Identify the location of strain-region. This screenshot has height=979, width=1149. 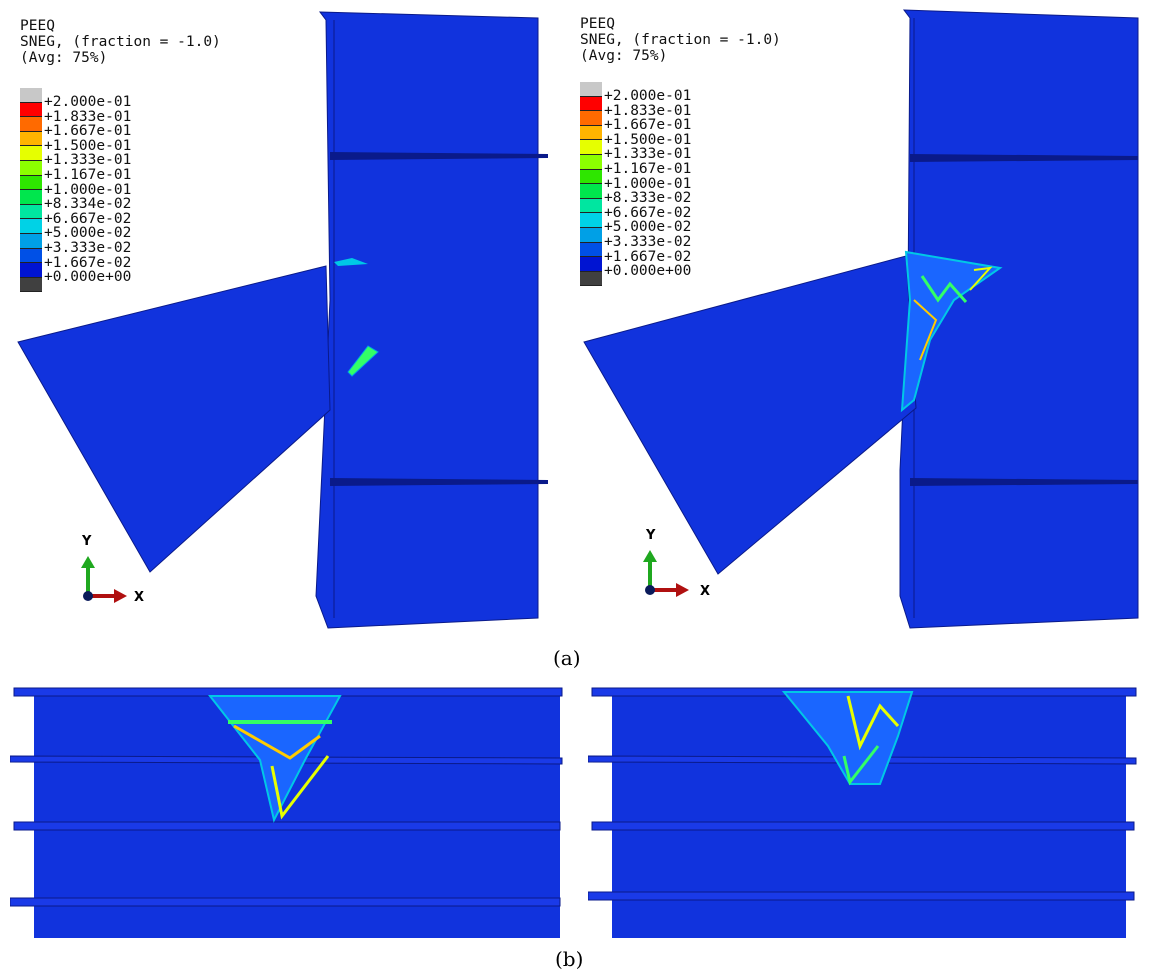
(951, 331).